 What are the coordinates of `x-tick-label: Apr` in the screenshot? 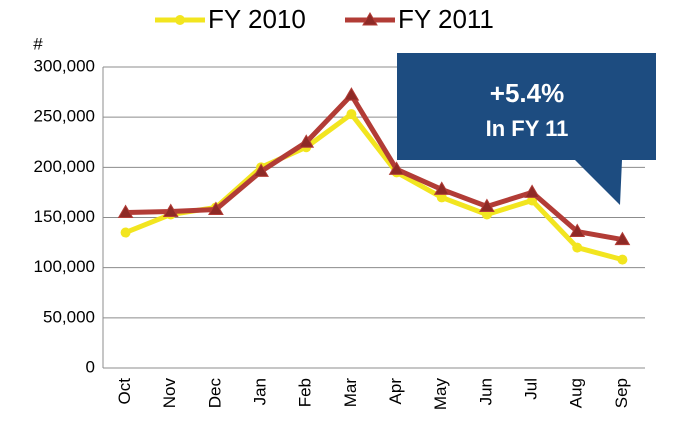 It's located at (395, 391).